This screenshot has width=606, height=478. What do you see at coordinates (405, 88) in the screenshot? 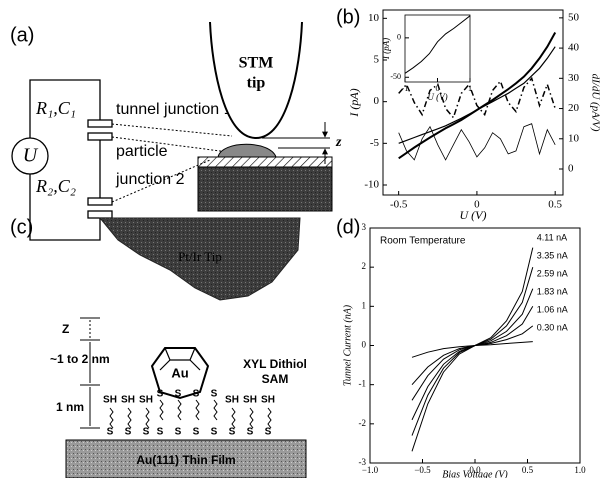
I see `x-tick-label: -1` at bounding box center [405, 88].